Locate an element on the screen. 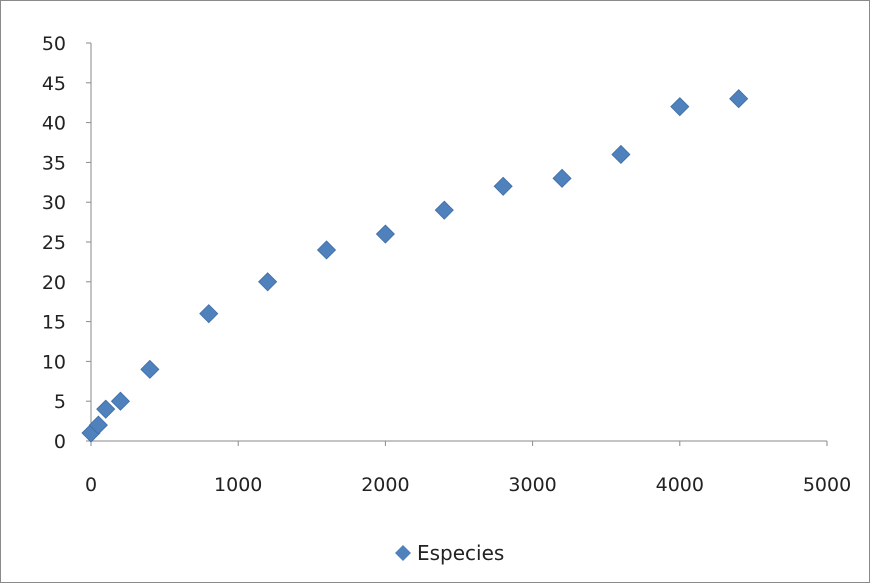 This screenshot has height=584, width=870. y-tick-label: 45 is located at coordinates (54, 84).